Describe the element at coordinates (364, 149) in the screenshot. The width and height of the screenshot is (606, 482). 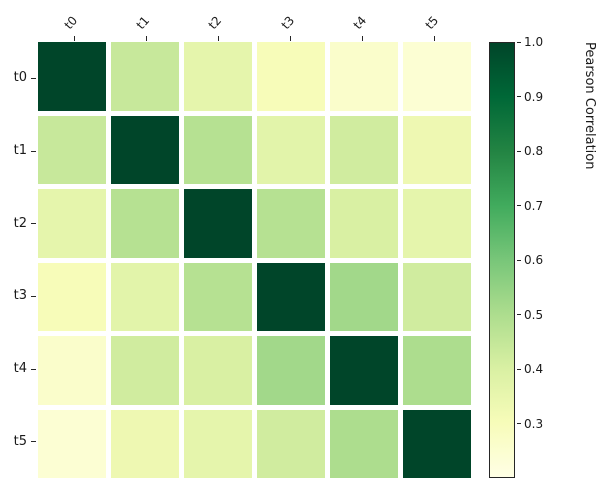
I see `heatmap-cell-t1-t4` at that location.